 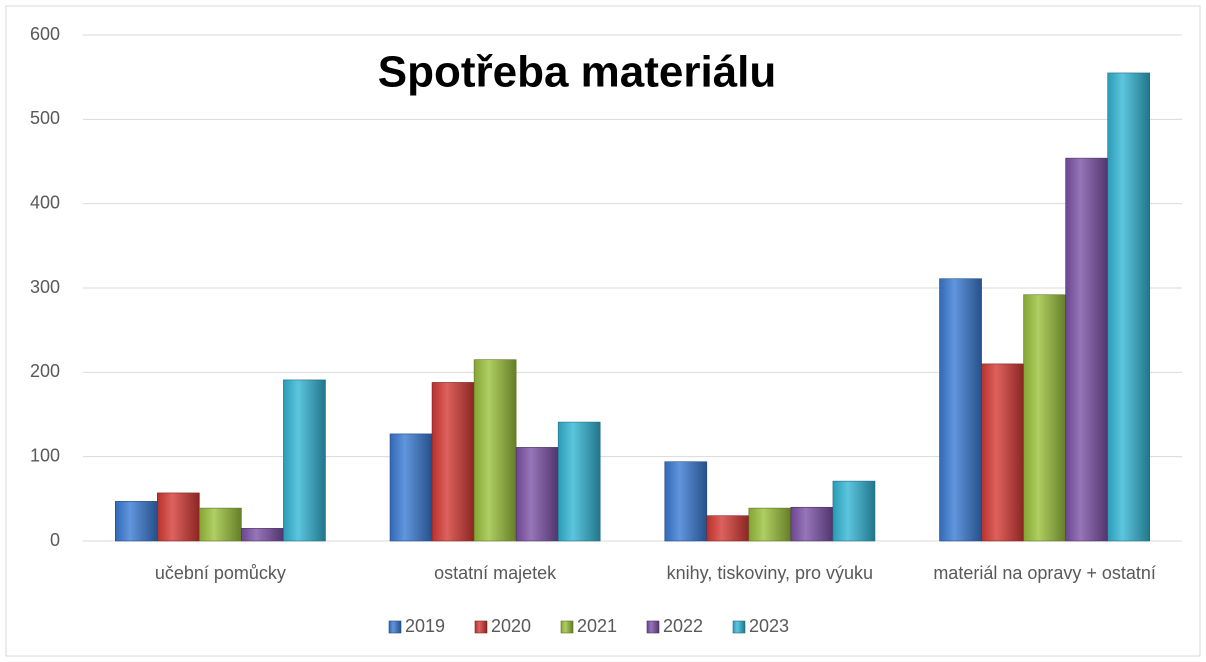 What do you see at coordinates (770, 573) in the screenshot?
I see `x-tick-label: knihy, tiskoviny, pro výuku` at bounding box center [770, 573].